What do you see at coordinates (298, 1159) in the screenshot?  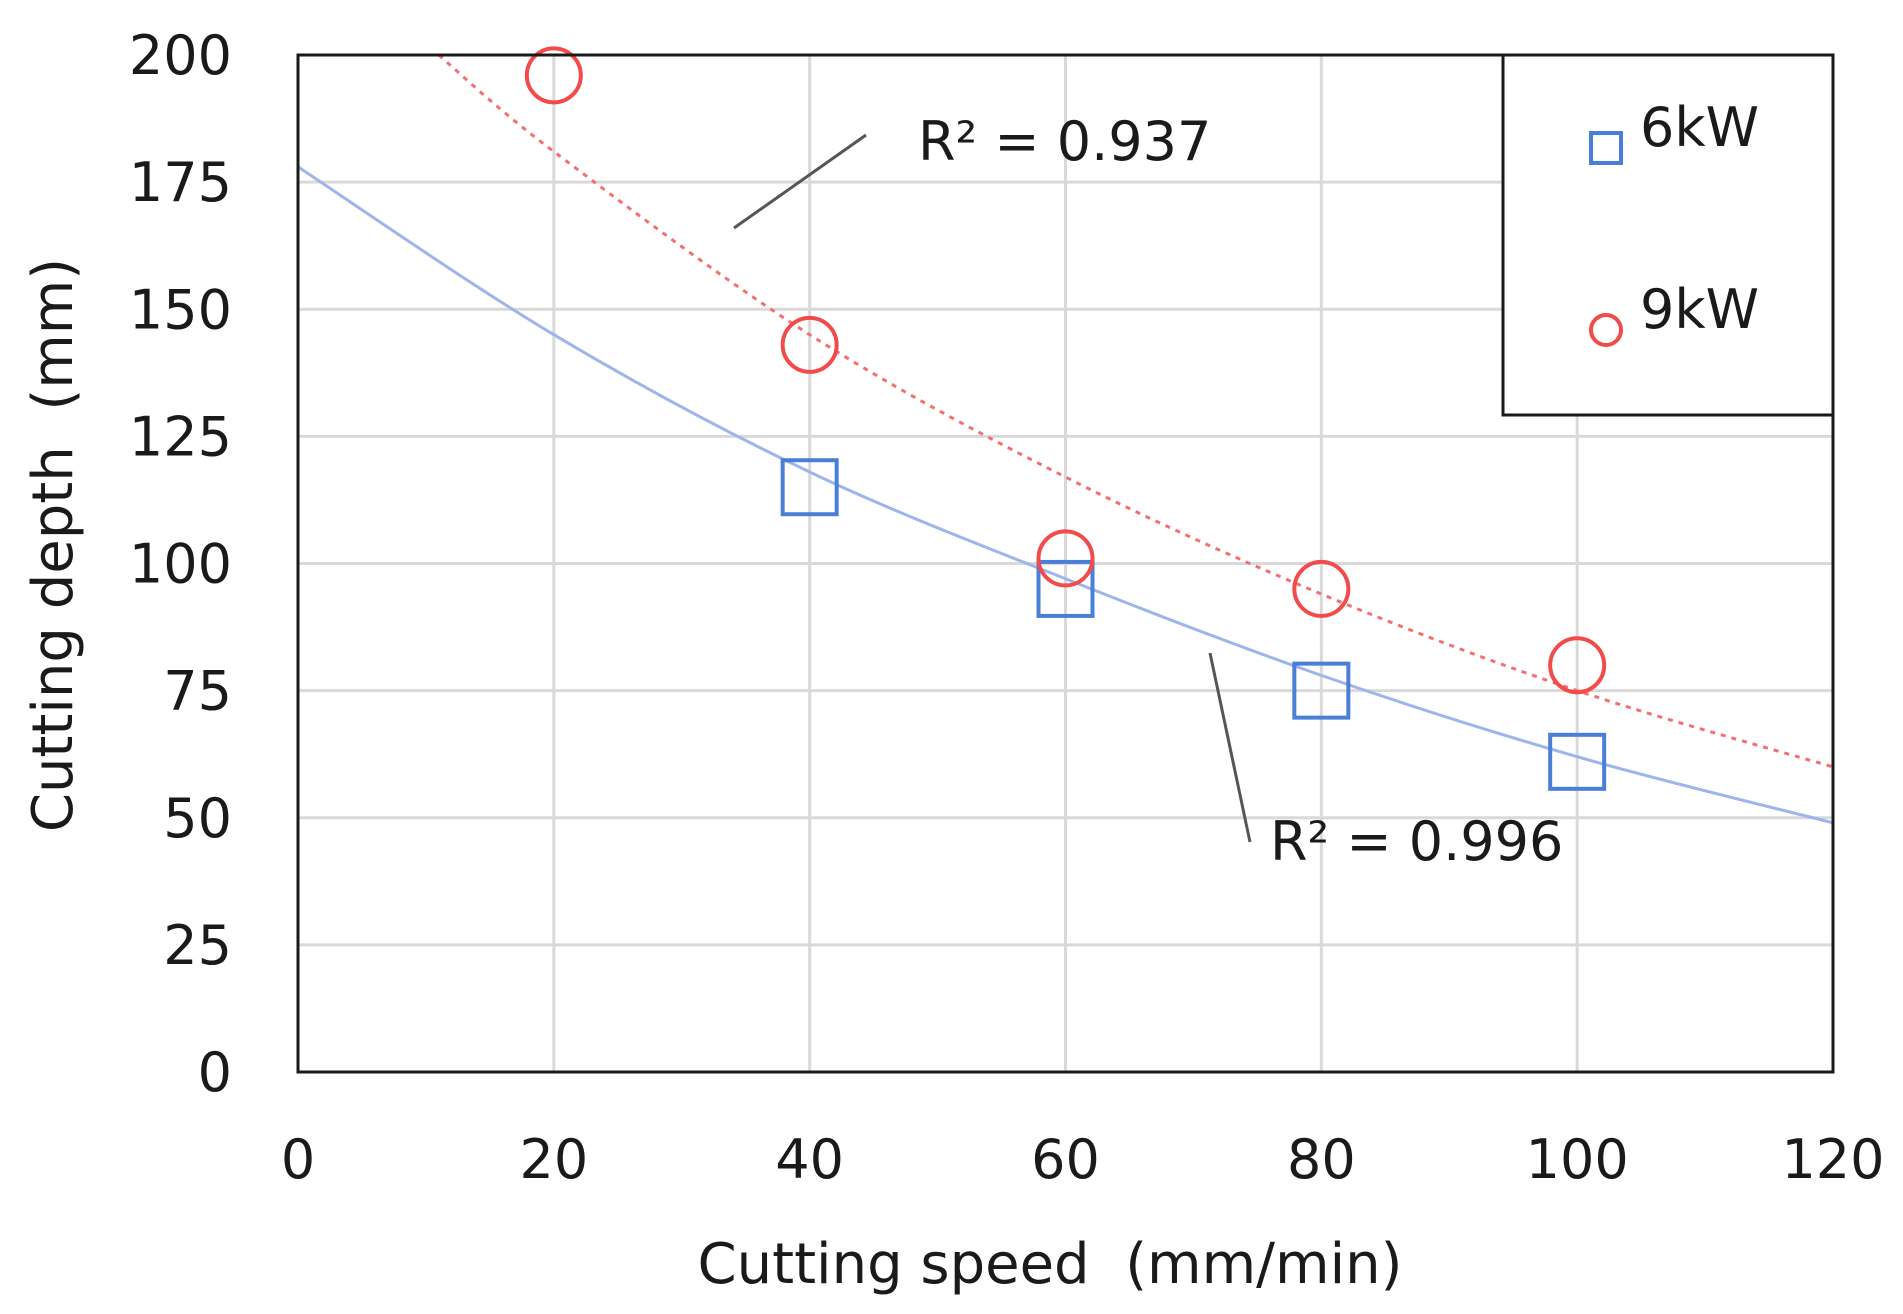 I see `x-tick-label-0: 0` at bounding box center [298, 1159].